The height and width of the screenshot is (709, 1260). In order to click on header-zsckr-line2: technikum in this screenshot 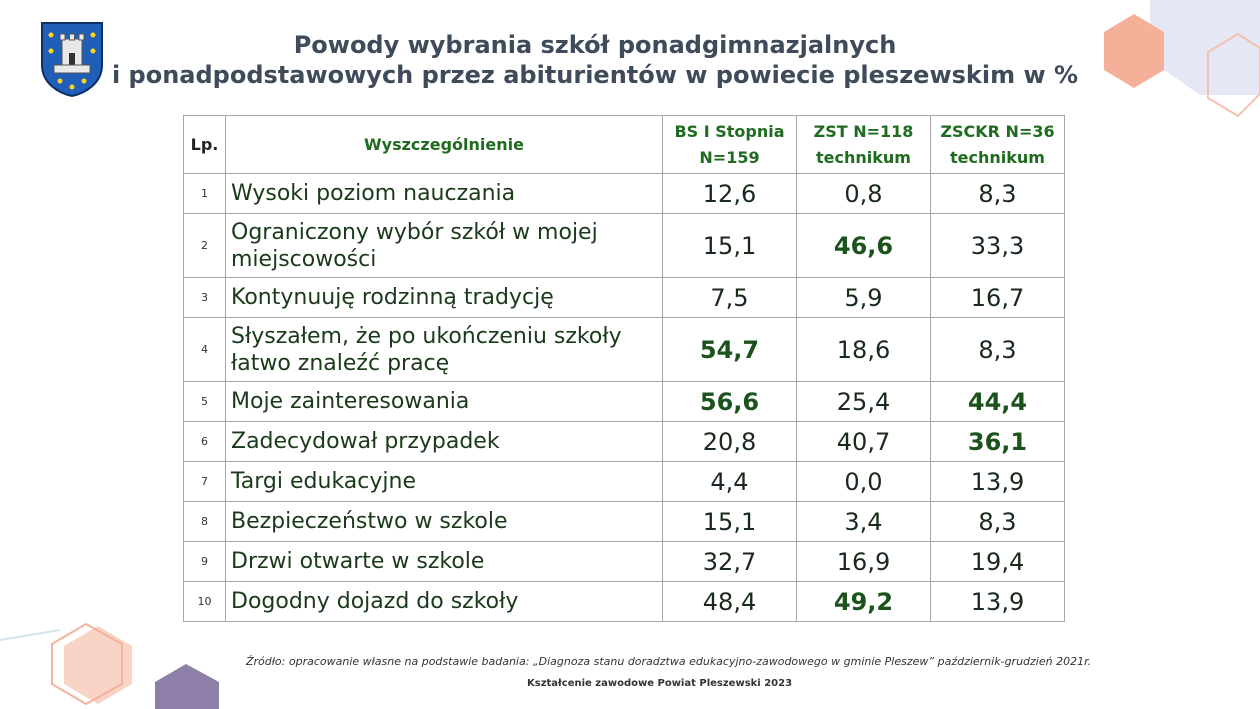, I will do `click(997, 157)`.